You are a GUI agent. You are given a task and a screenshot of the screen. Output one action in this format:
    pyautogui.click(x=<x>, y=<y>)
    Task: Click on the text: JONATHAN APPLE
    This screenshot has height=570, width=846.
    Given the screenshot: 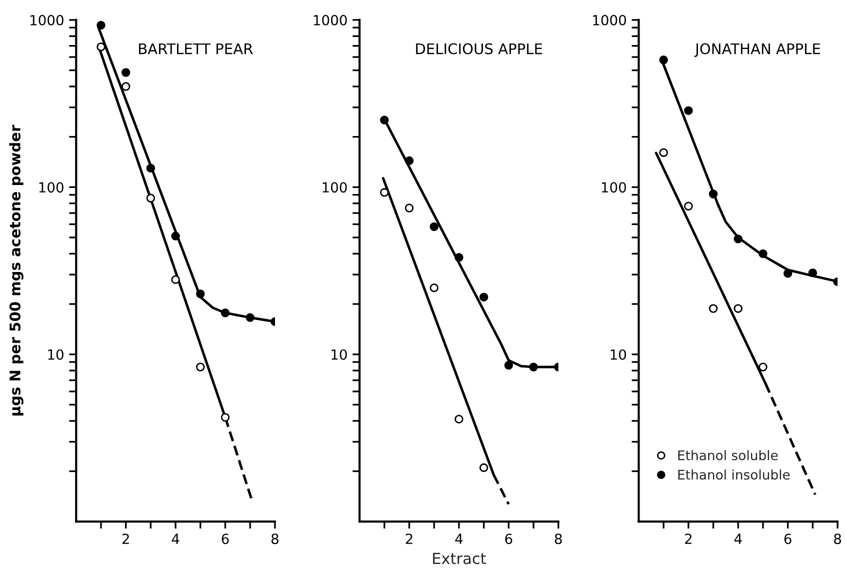 What is the action you would take?
    pyautogui.click(x=757, y=50)
    